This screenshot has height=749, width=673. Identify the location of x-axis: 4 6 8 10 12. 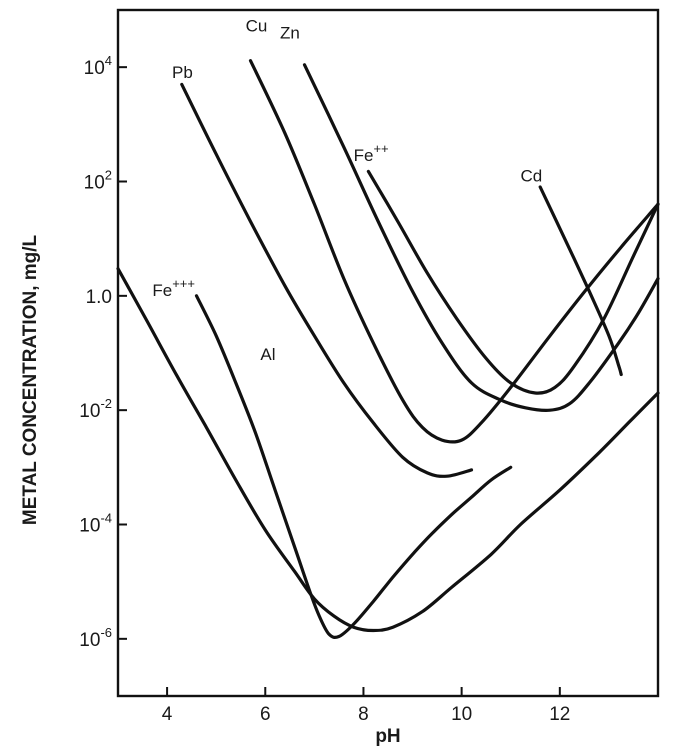
(366, 706).